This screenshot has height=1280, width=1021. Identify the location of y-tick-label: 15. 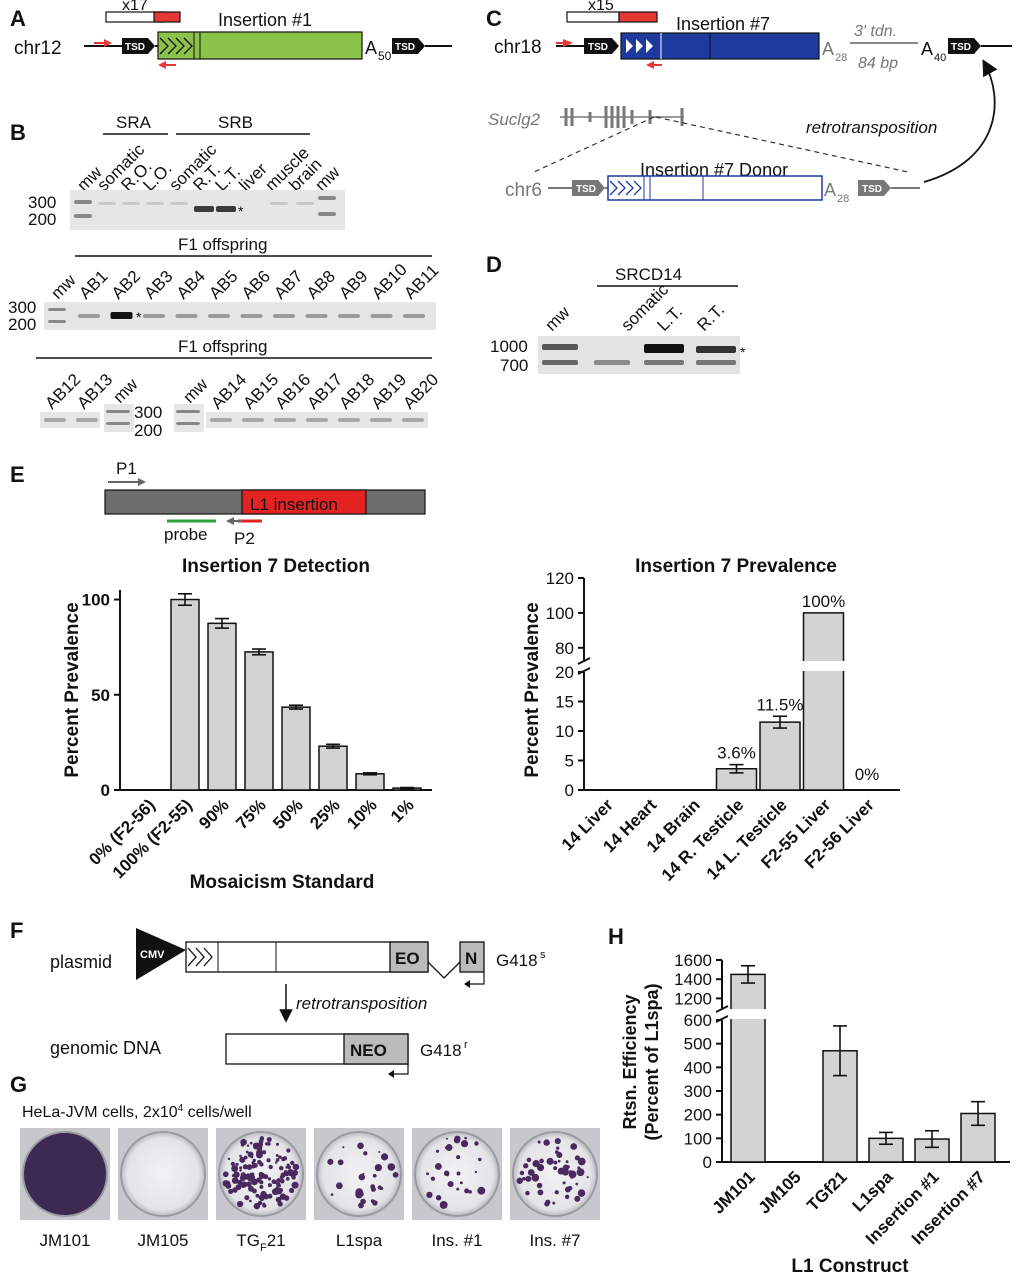
(564, 702).